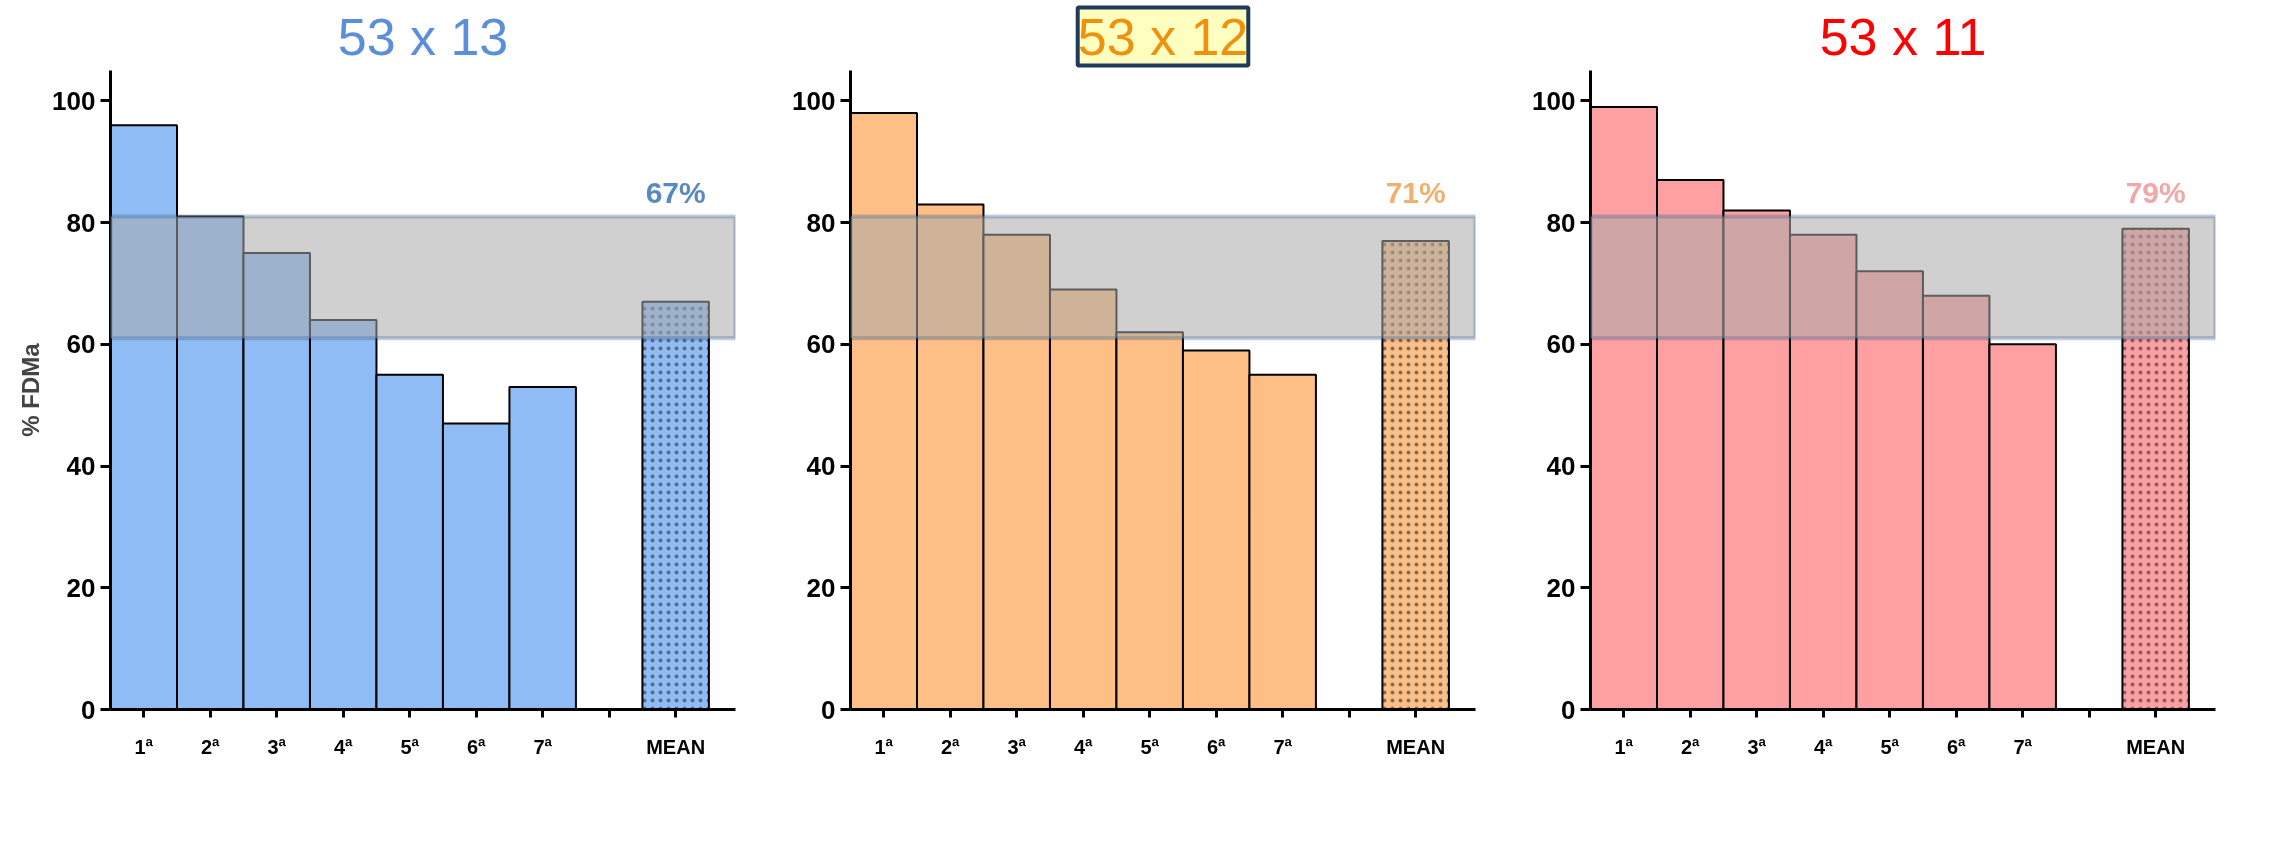 This screenshot has height=861, width=2275. Describe the element at coordinates (1163, 36) in the screenshot. I see `chart-title: 53 x 12` at that location.